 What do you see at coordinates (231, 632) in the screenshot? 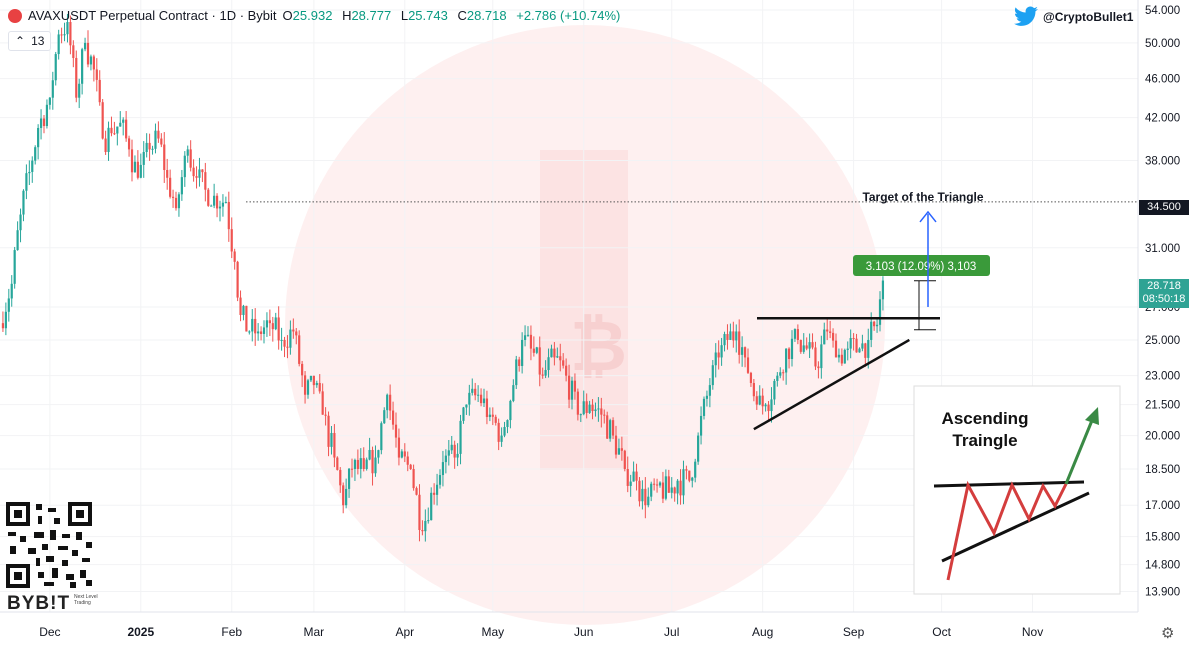
I see `x-tick-label: Feb` at bounding box center [231, 632].